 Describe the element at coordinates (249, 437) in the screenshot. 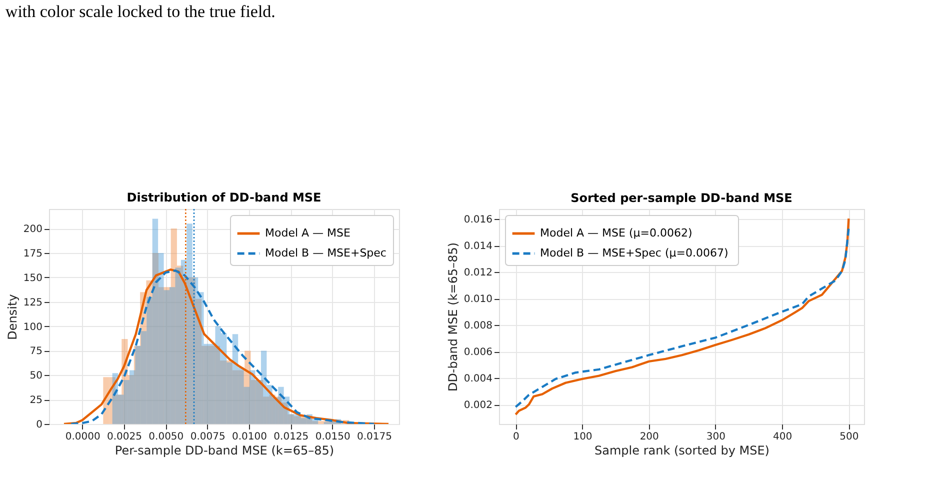

I see `x-tick-label: 0.0100` at that location.